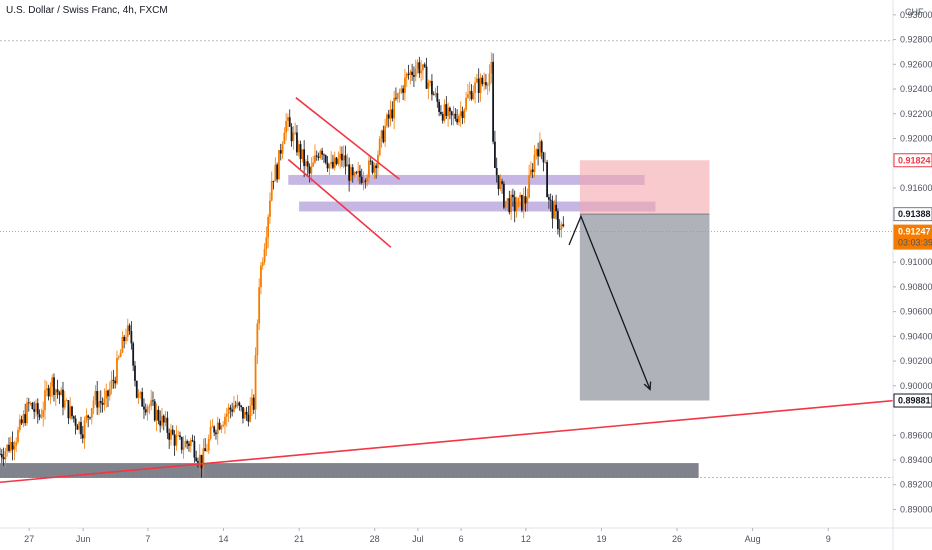 This screenshot has height=550, width=932. Describe the element at coordinates (753, 539) in the screenshot. I see `x-tick-label: Aug` at that location.